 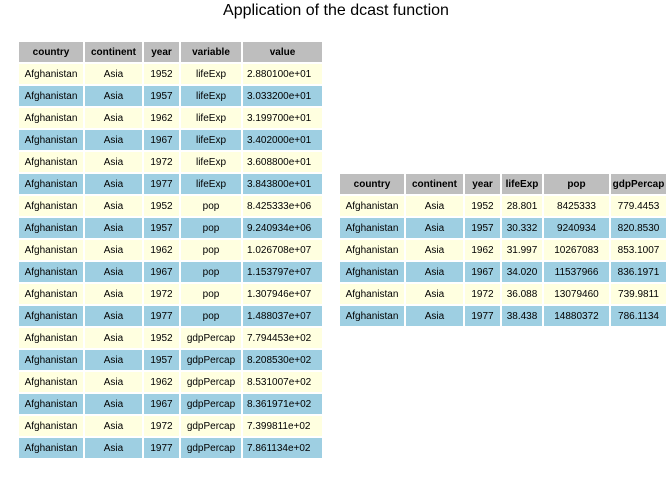 What do you see at coordinates (482, 184) in the screenshot?
I see `column-header-year: year` at bounding box center [482, 184].